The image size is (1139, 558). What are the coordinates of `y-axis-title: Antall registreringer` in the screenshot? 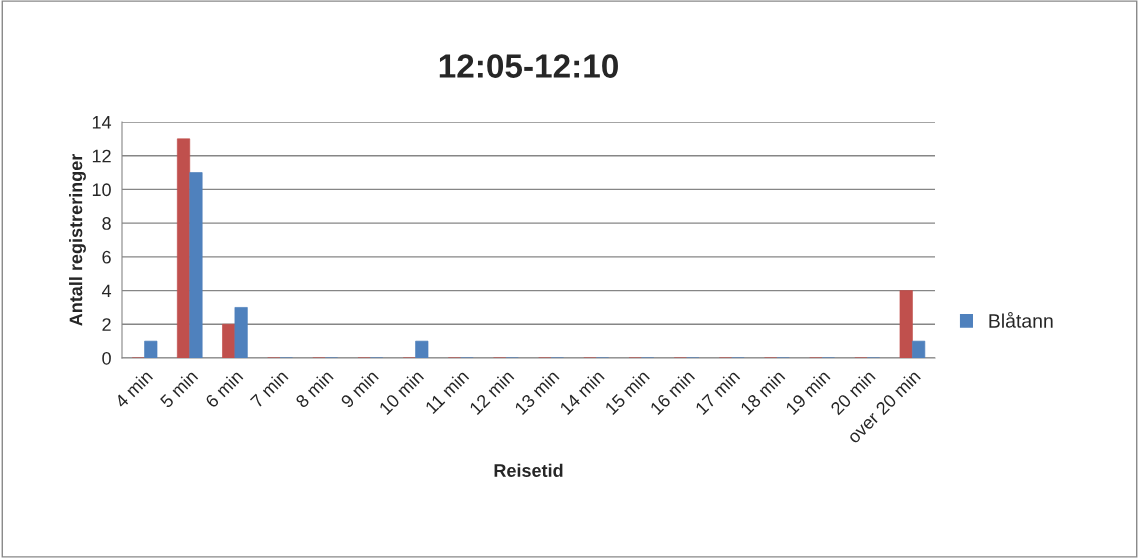 It's located at (77, 239).